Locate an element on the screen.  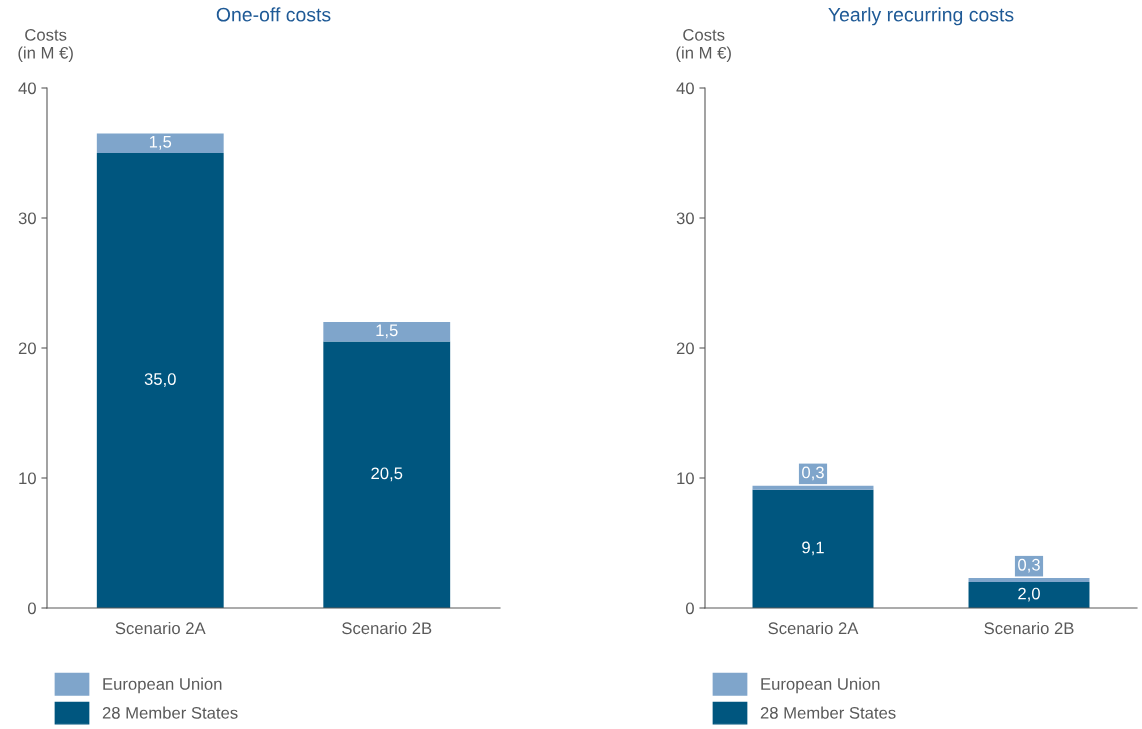
chart-title: One-off costs is located at coordinates (273, 14).